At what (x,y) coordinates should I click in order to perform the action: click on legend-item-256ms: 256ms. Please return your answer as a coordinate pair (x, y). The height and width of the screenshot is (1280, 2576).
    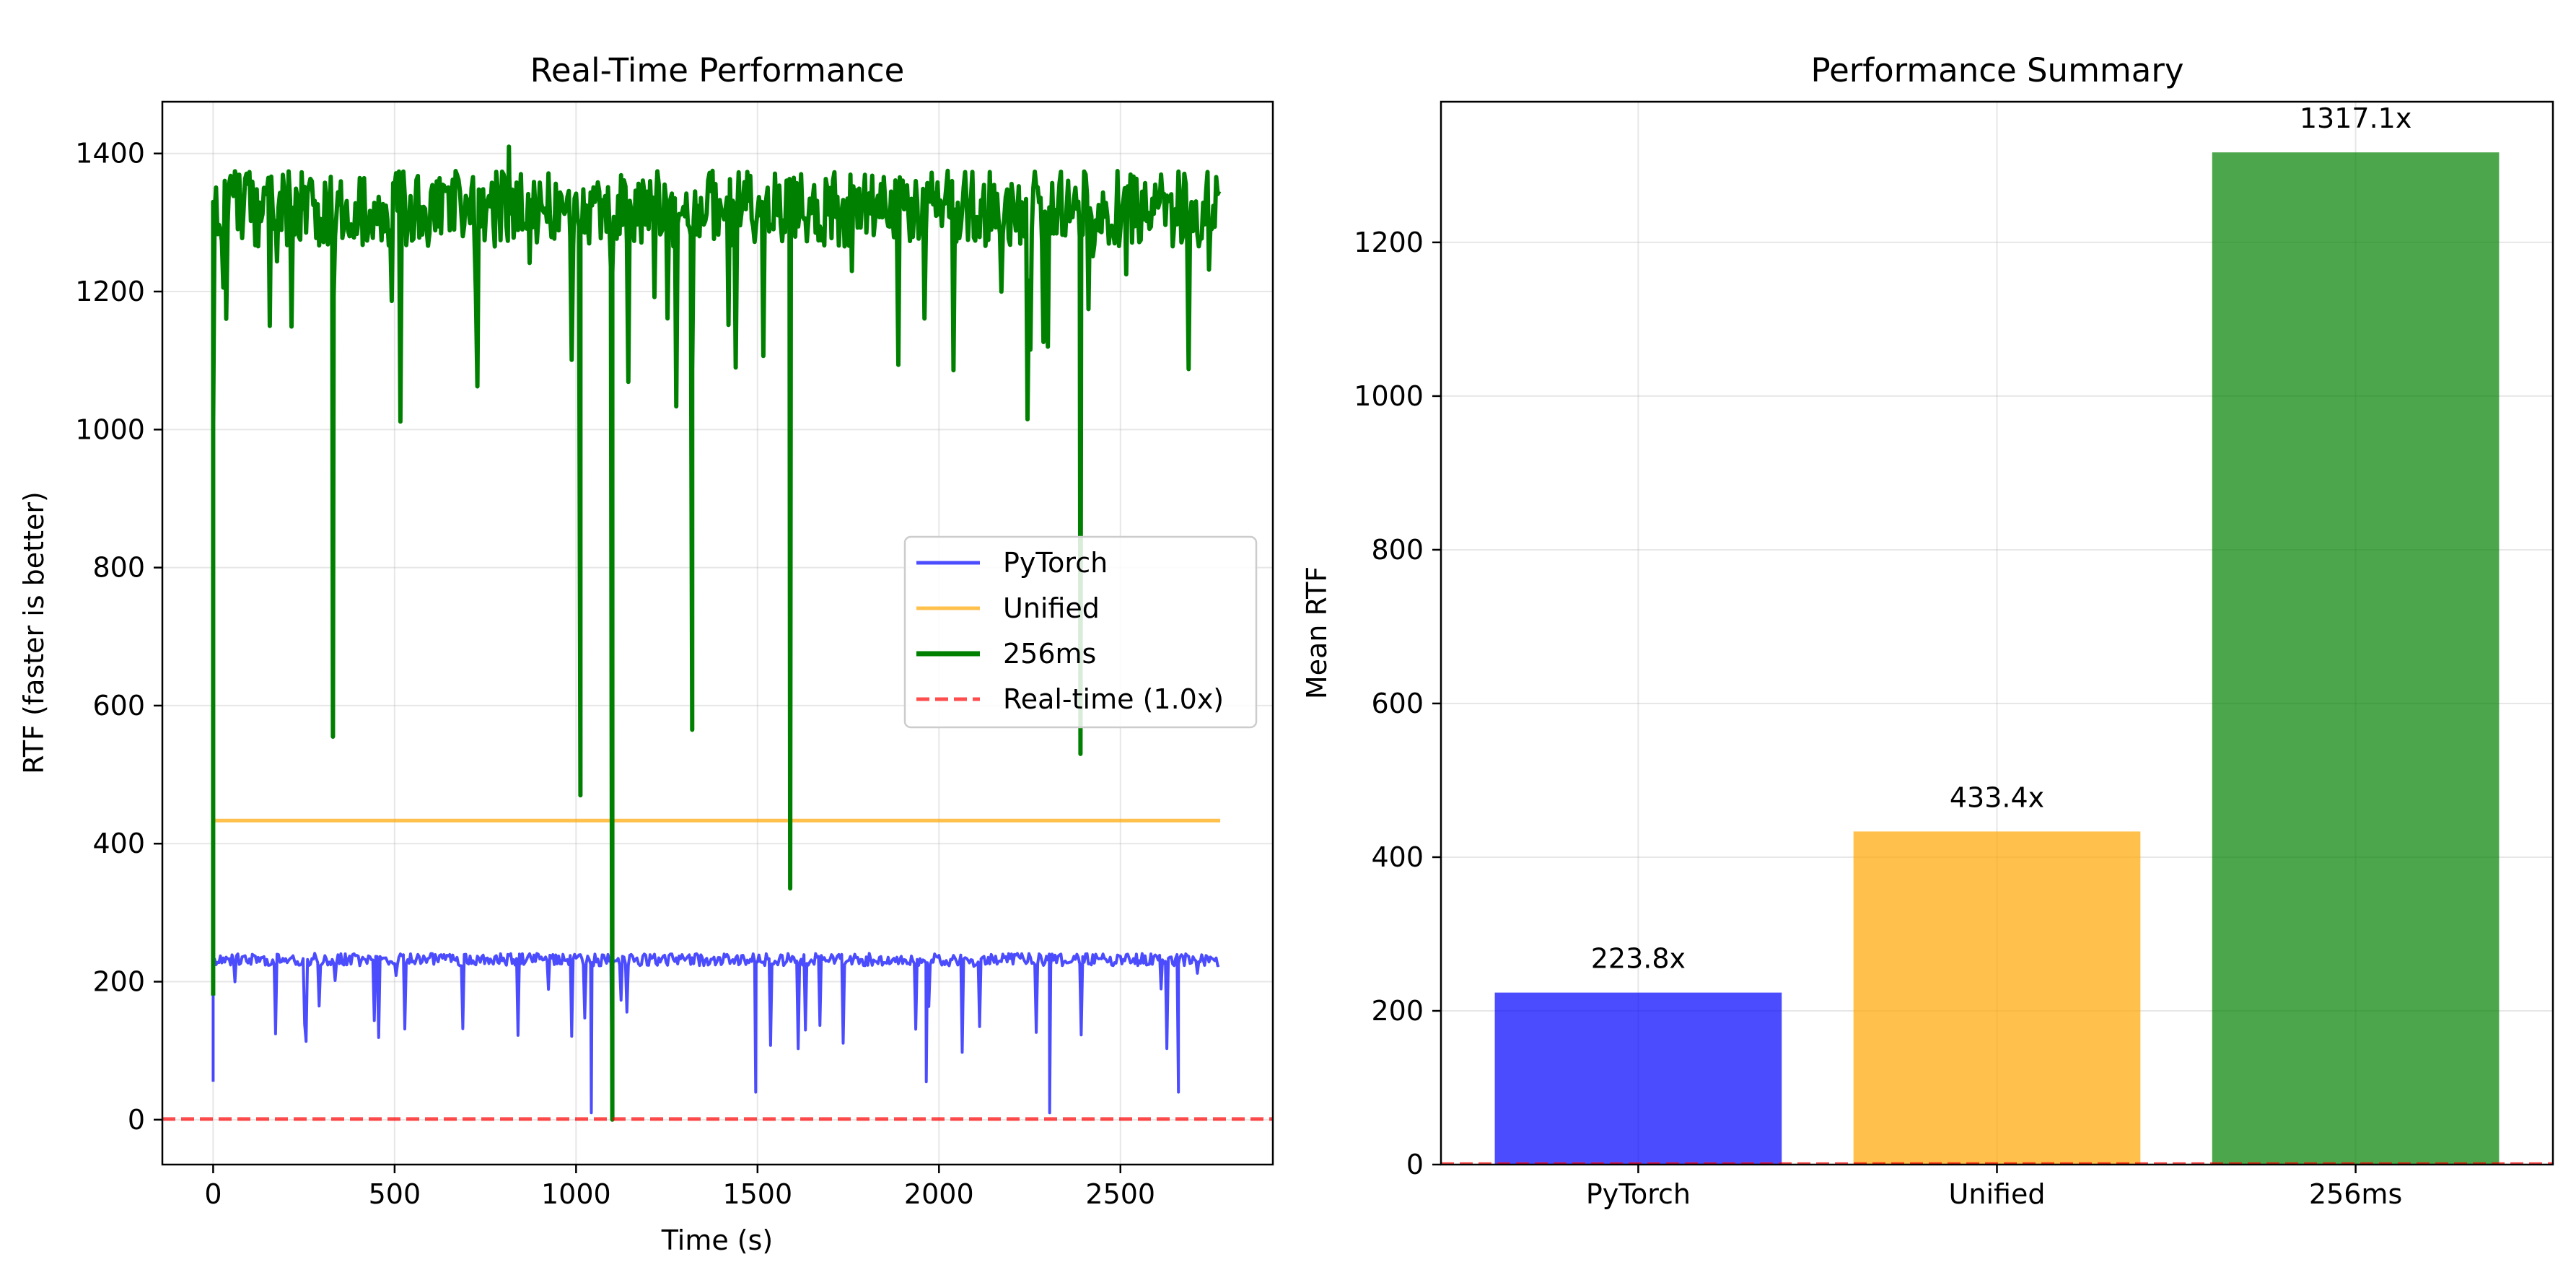
    Looking at the image, I should click on (1006, 654).